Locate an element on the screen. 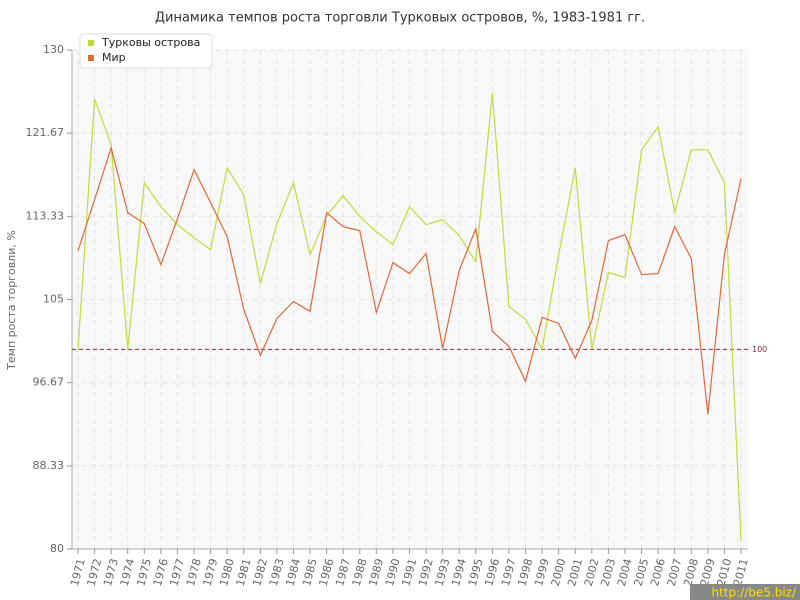 This screenshot has width=800, height=600. legend-box is located at coordinates (146, 51).